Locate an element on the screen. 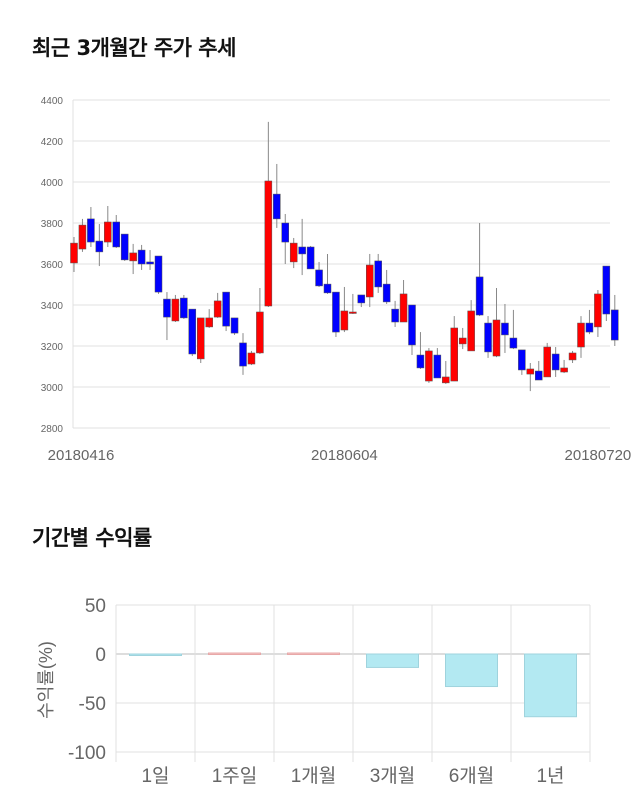 The width and height of the screenshot is (640, 810). x-tick-label: 20180604 is located at coordinates (344, 455).